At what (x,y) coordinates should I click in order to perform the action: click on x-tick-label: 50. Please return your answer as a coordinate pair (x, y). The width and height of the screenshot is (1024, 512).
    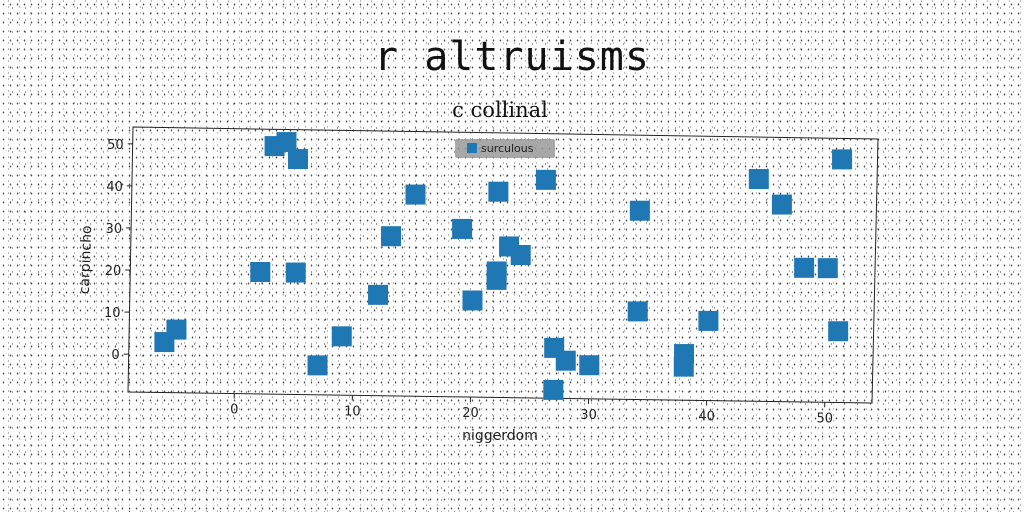
    Looking at the image, I should click on (824, 418).